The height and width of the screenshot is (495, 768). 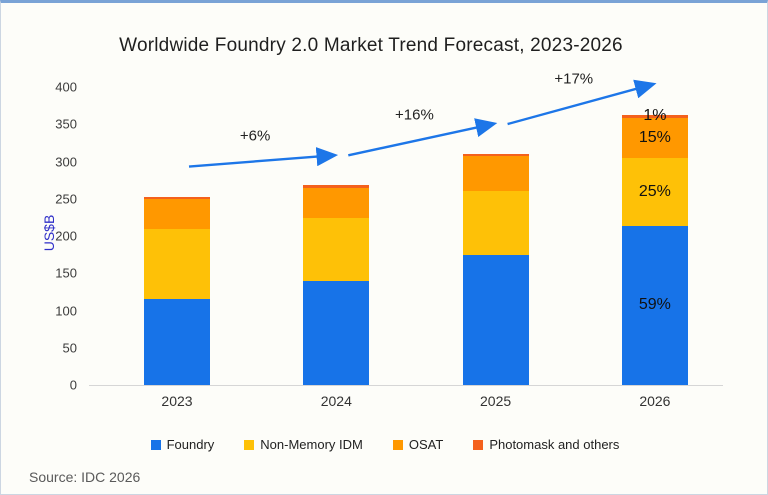 I want to click on source-note: Source: IDC 2026, so click(x=85, y=477).